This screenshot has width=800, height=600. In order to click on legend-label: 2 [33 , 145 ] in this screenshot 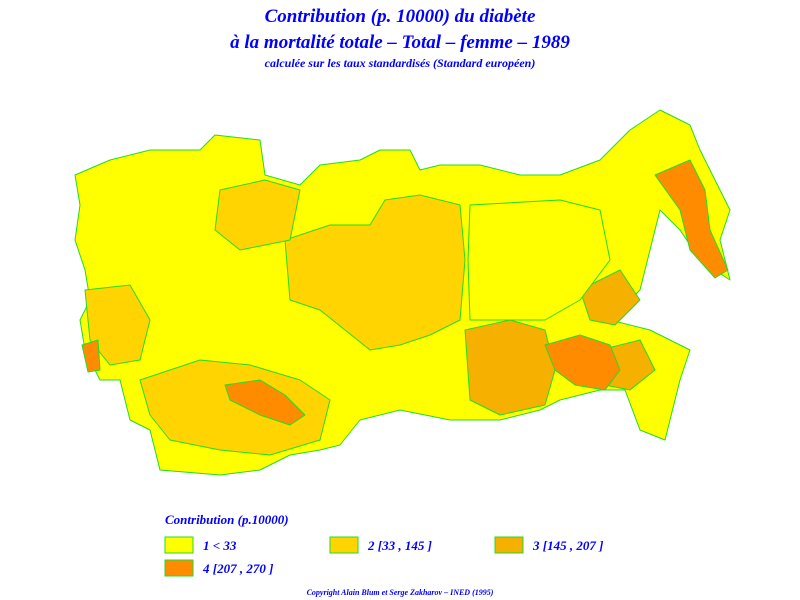, I will do `click(399, 545)`.